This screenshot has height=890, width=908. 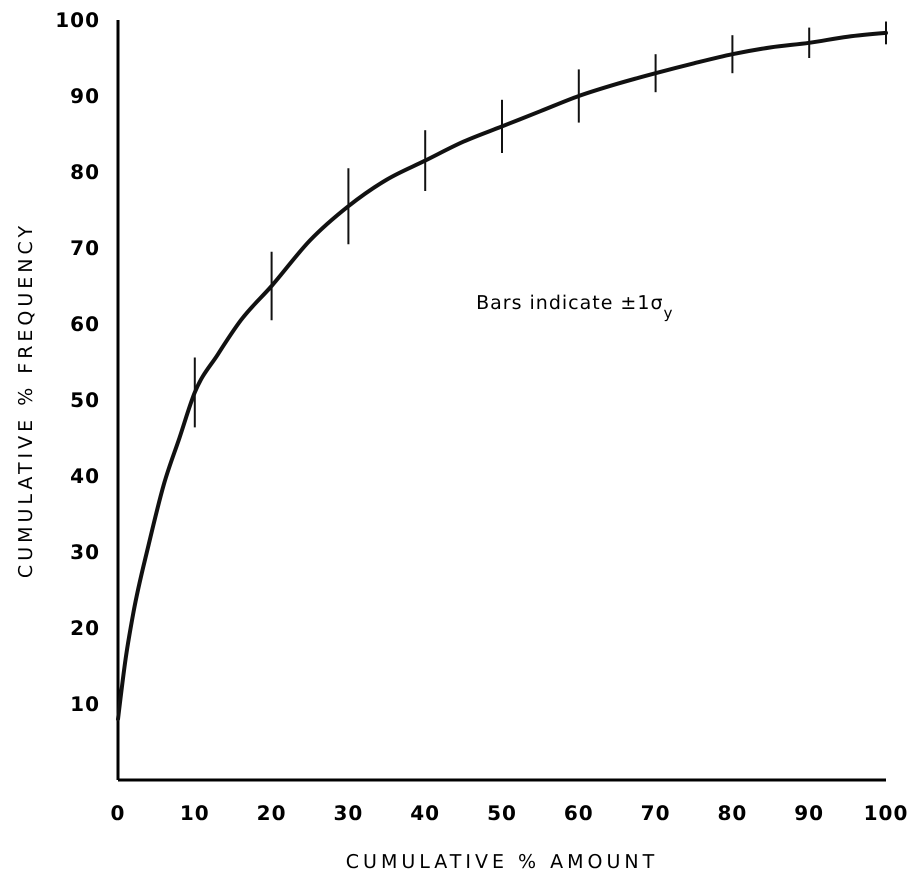 I want to click on x-tick-label: 0, so click(x=118, y=813).